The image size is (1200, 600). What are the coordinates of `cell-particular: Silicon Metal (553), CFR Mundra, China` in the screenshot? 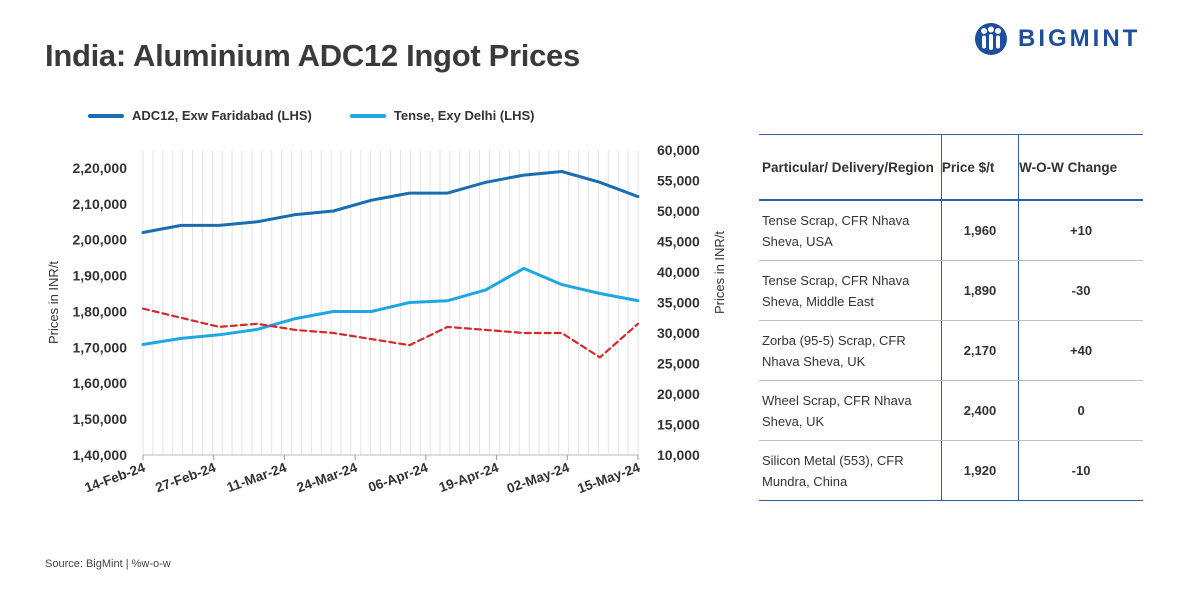 It's located at (850, 470).